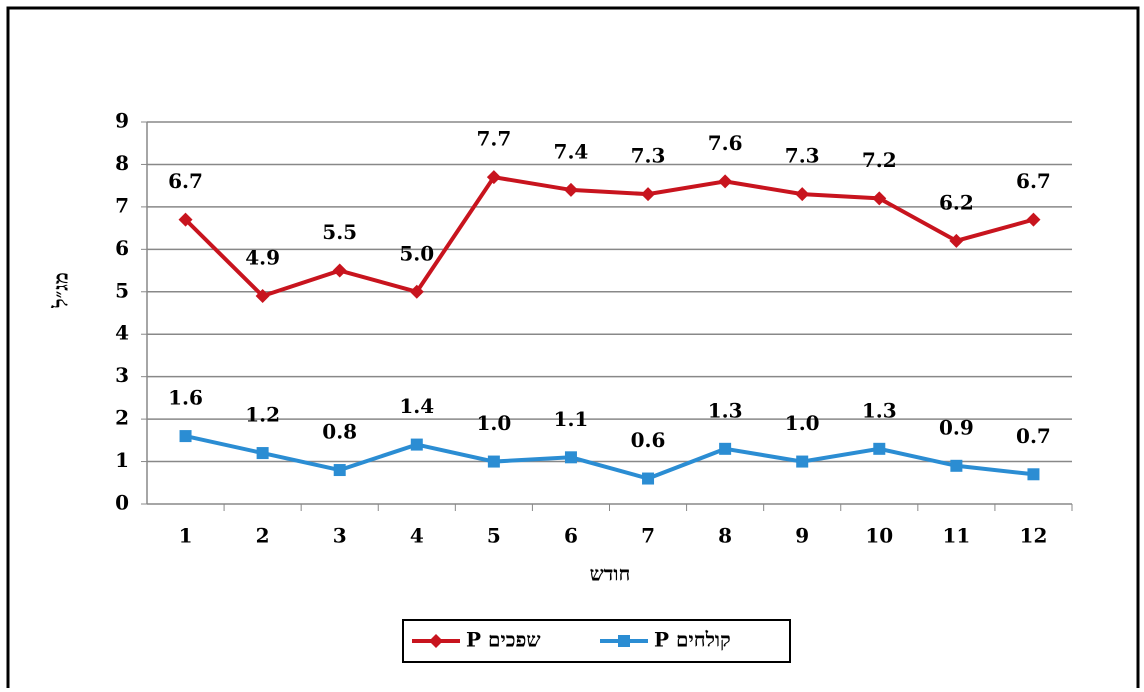 This screenshot has width=1144, height=692. I want to click on data-label: 1.1, so click(571, 419).